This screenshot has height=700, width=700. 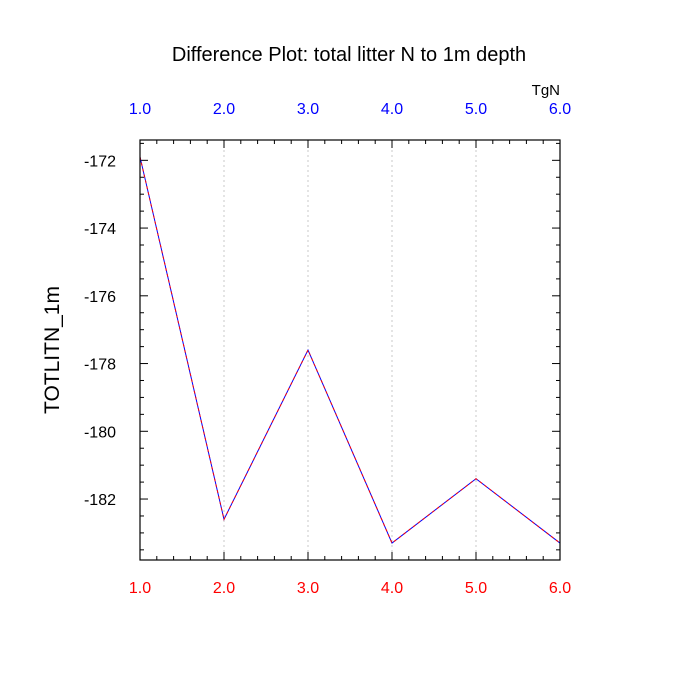 I want to click on y-tick-label: -174, so click(x=100, y=229).